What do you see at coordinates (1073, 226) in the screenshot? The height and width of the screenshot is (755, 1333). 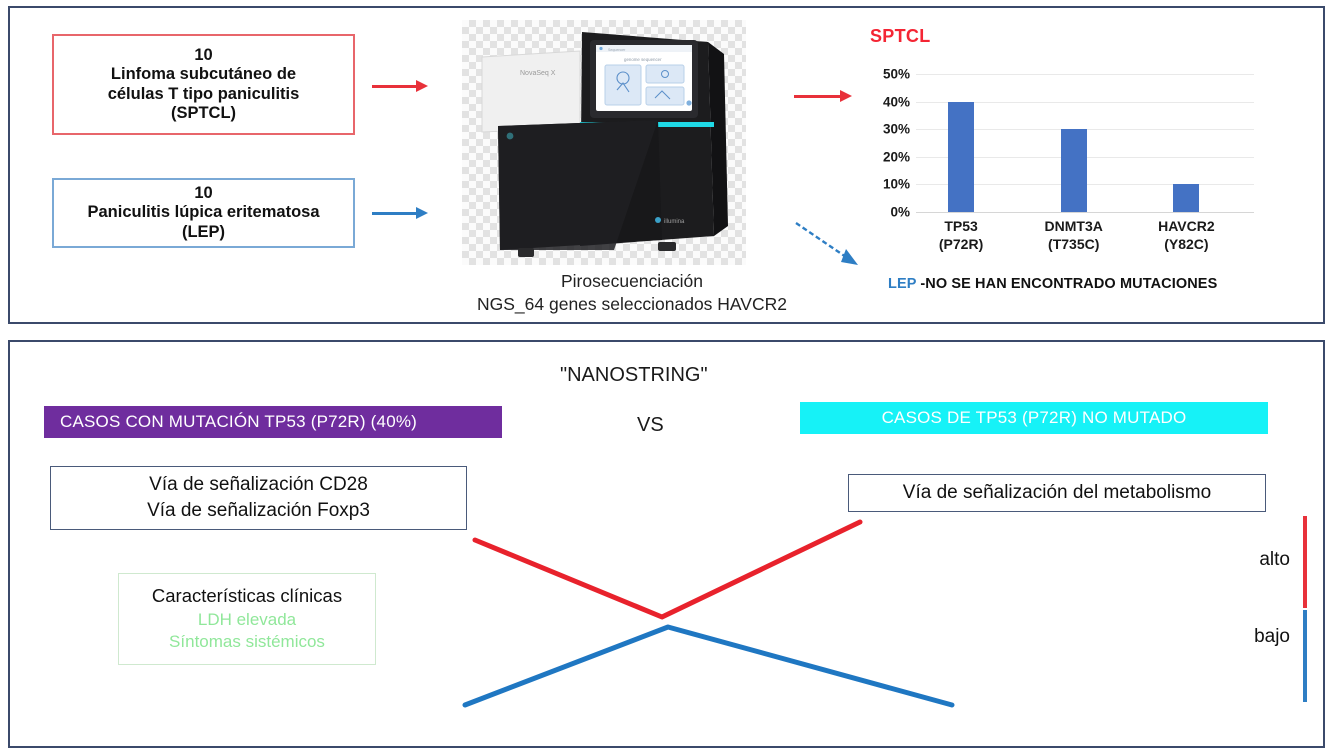 I see `chart-category-gene: DNMT3A` at bounding box center [1073, 226].